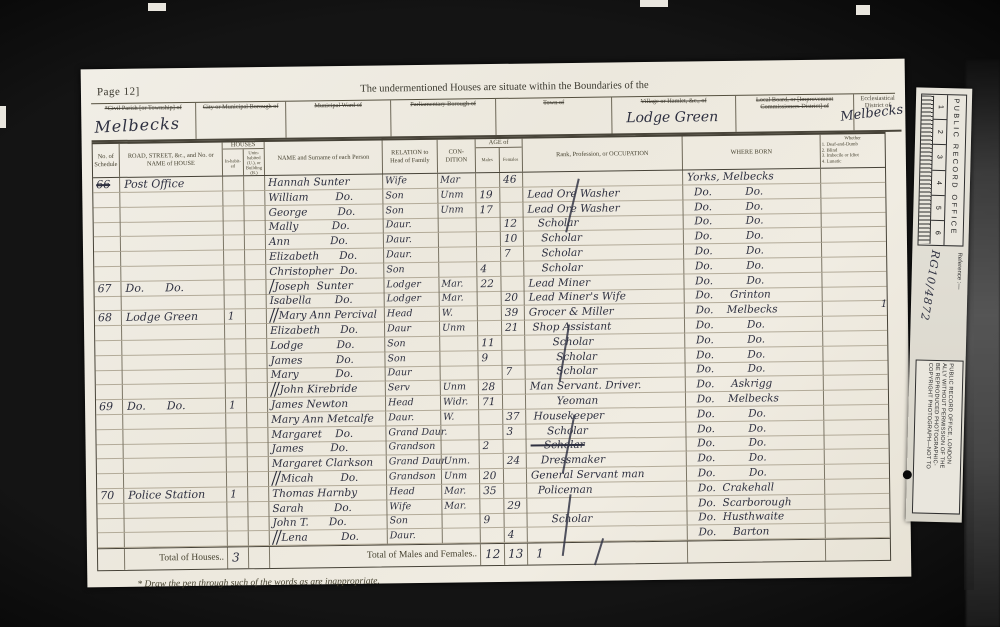 The height and width of the screenshot is (627, 1000). What do you see at coordinates (444, 117) in the screenshot?
I see `header-box-parliamentary-borough: Parliamentary Borough of` at bounding box center [444, 117].